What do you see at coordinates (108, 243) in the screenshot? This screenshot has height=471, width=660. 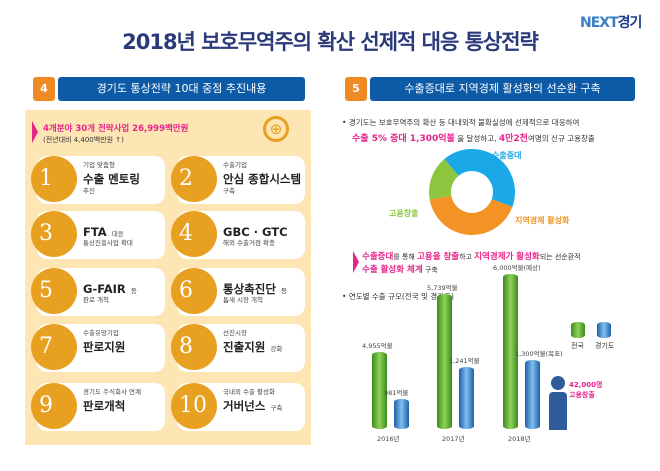 I see `item-post: 통상진흥사업 확대` at bounding box center [108, 243].